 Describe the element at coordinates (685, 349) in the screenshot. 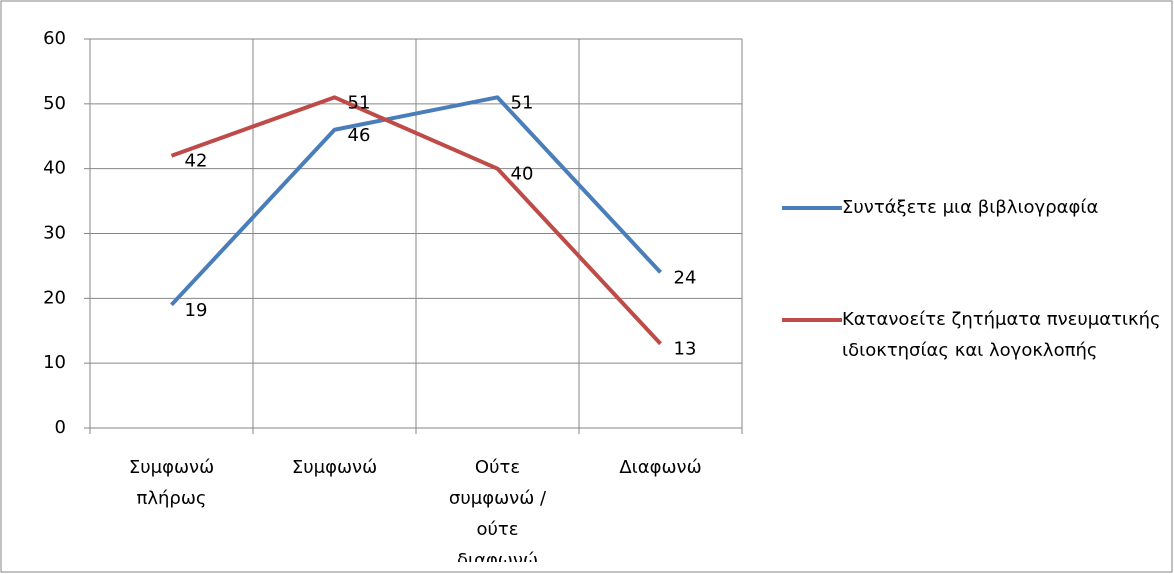

I see `data-label: 13` at that location.